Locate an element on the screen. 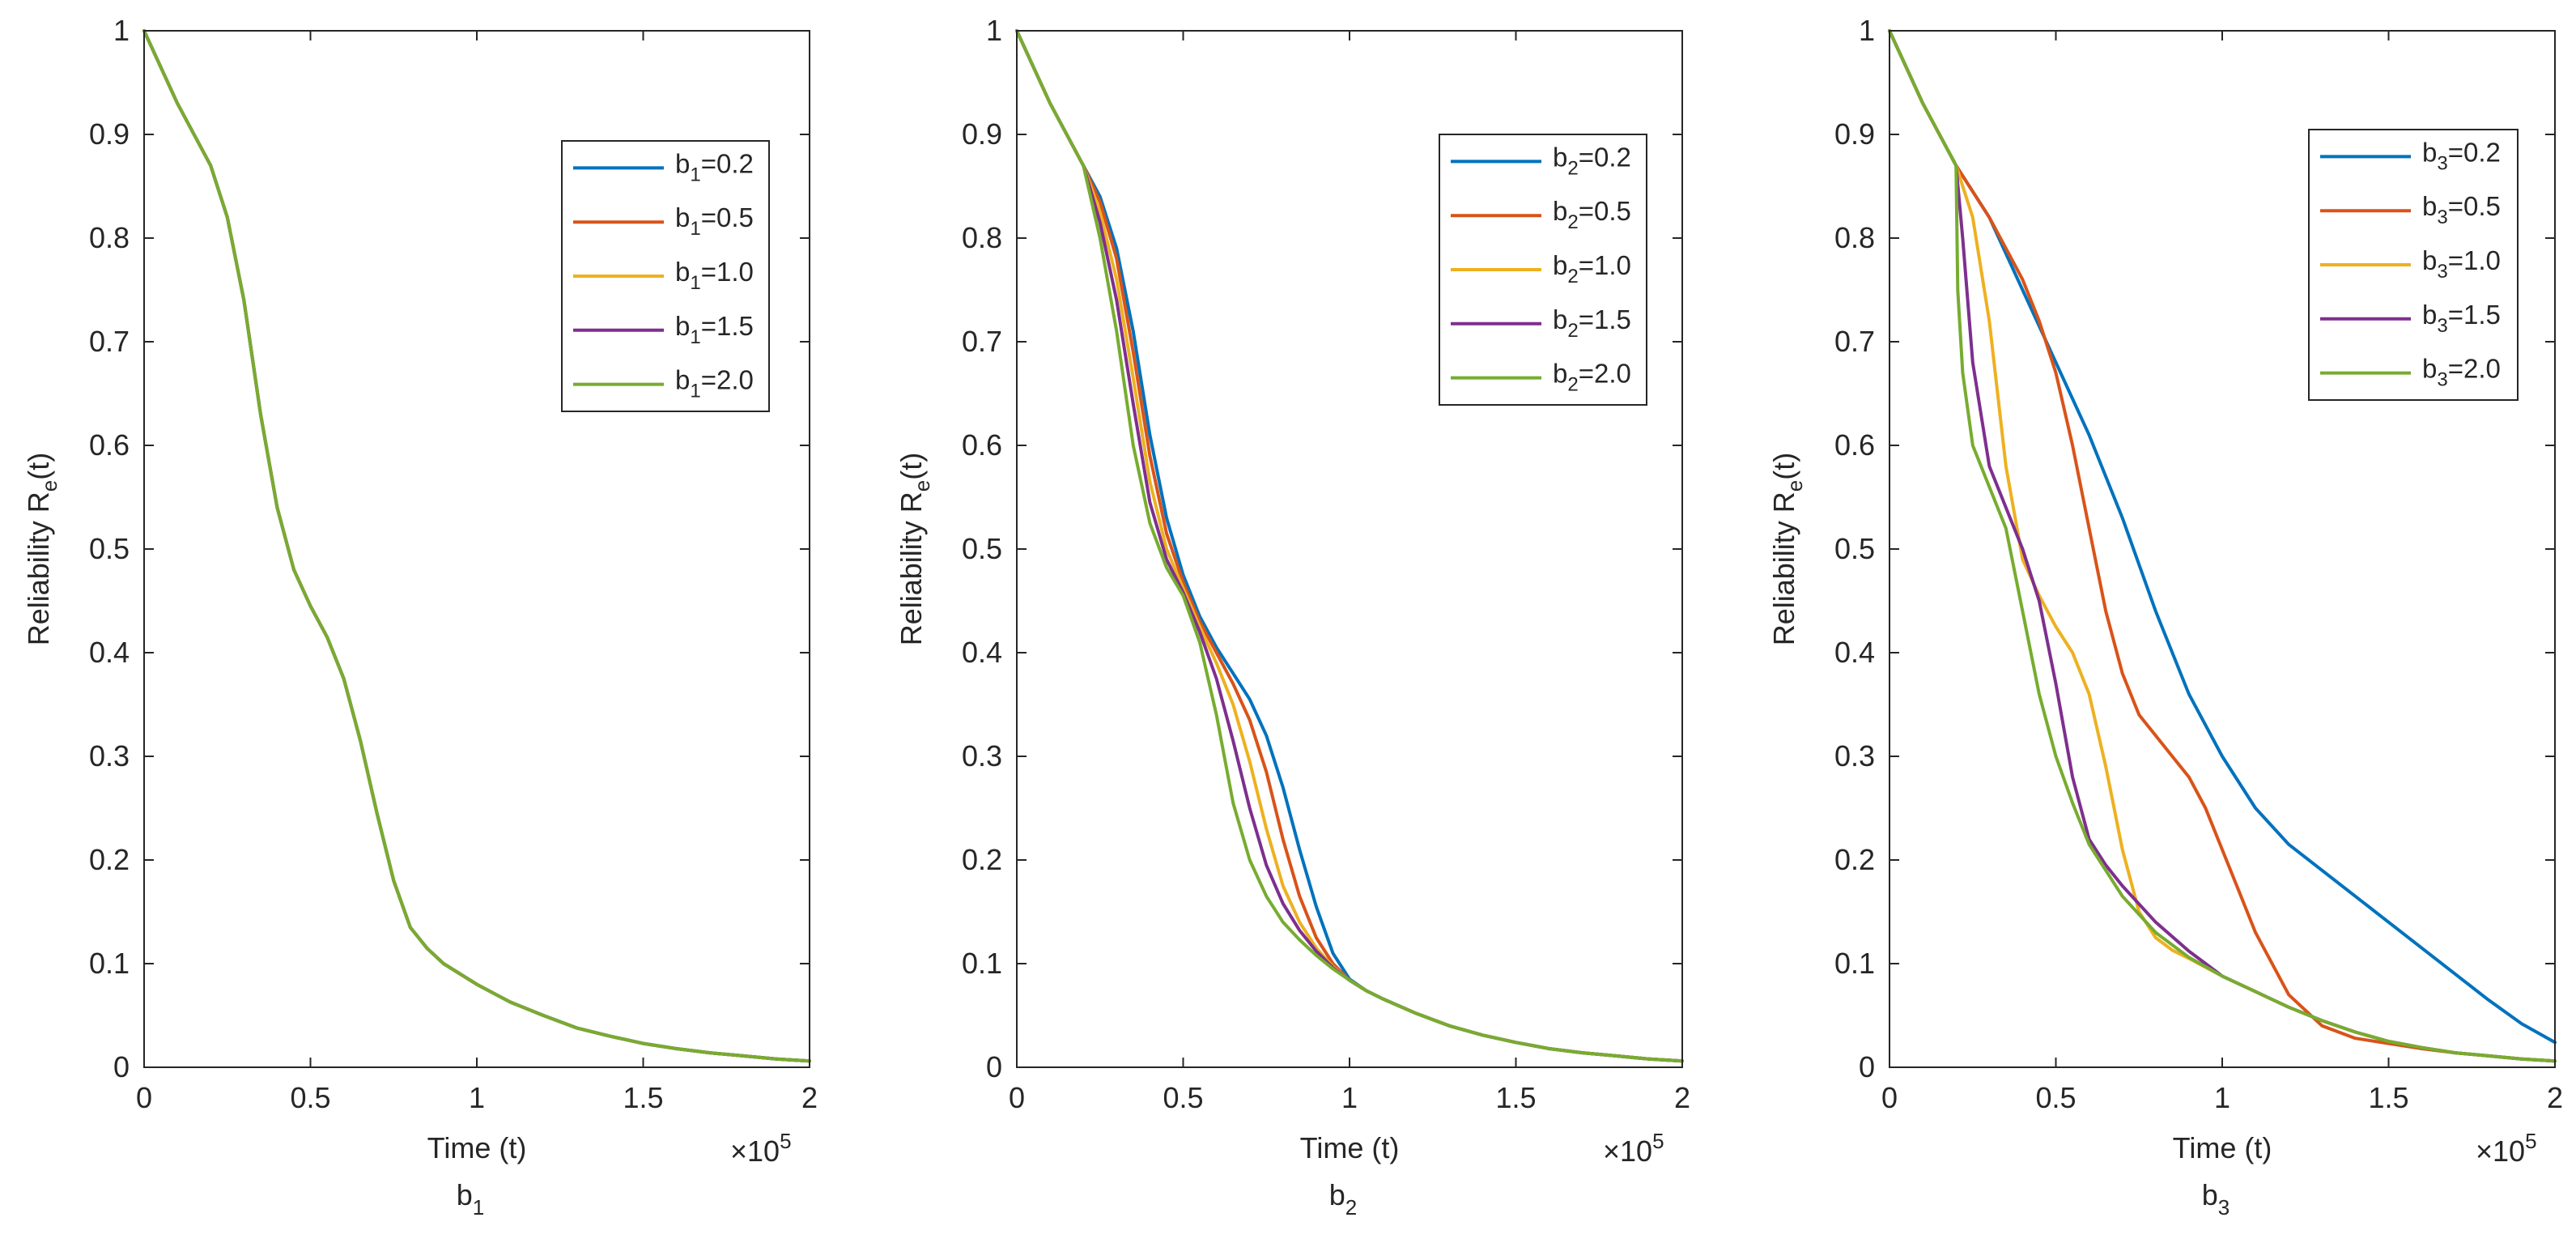  legend: b3=0.2 b3=0.5 b3=1.0 b3=1.5 b3=2.0 is located at coordinates (2414, 265).